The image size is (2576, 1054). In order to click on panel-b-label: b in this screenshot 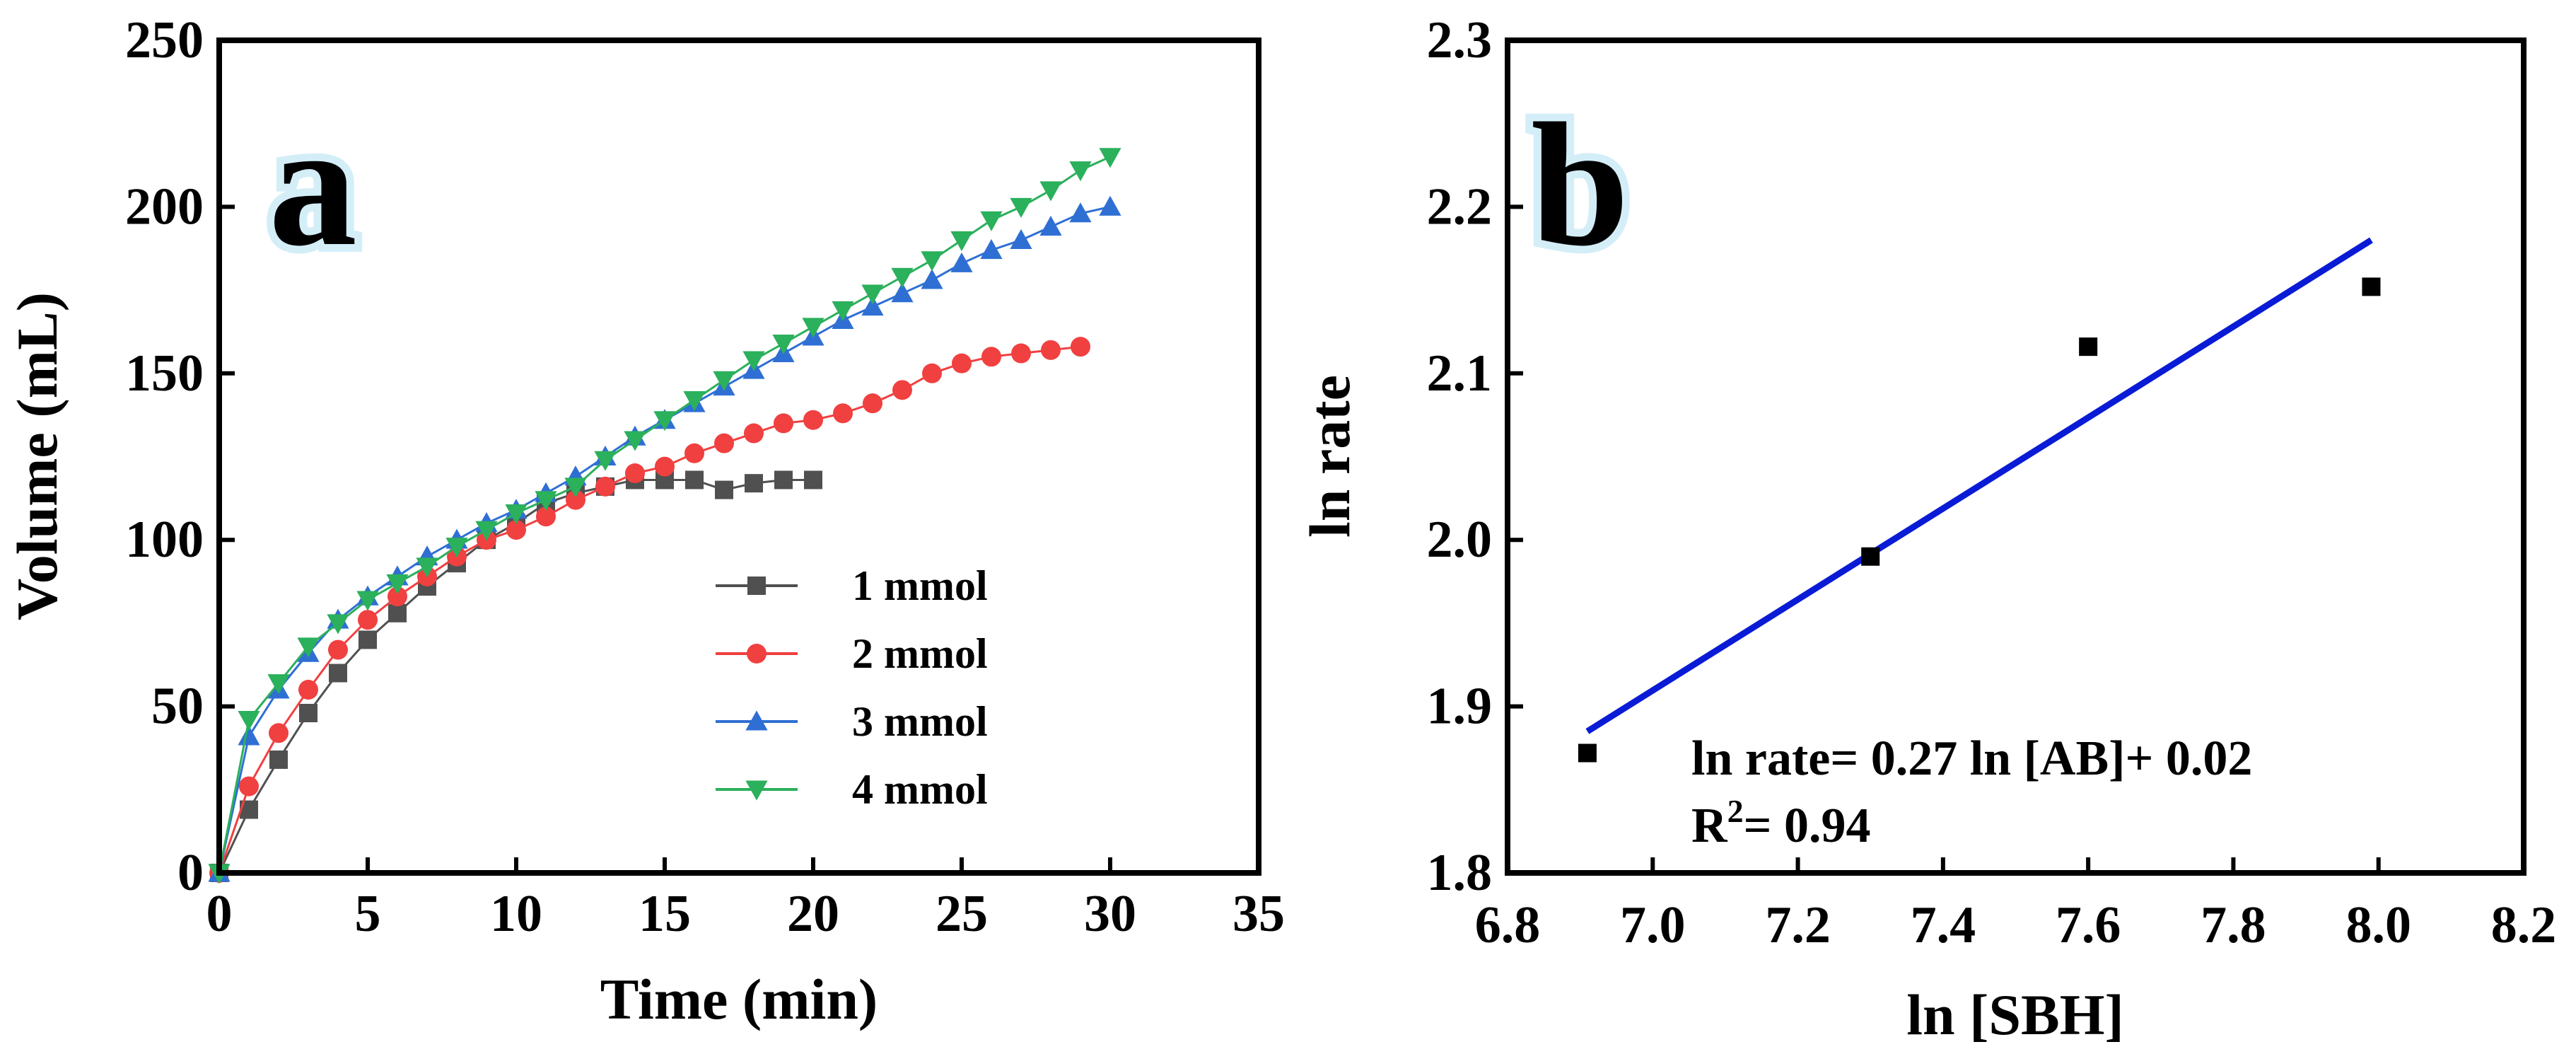, I will do `click(1580, 185)`.